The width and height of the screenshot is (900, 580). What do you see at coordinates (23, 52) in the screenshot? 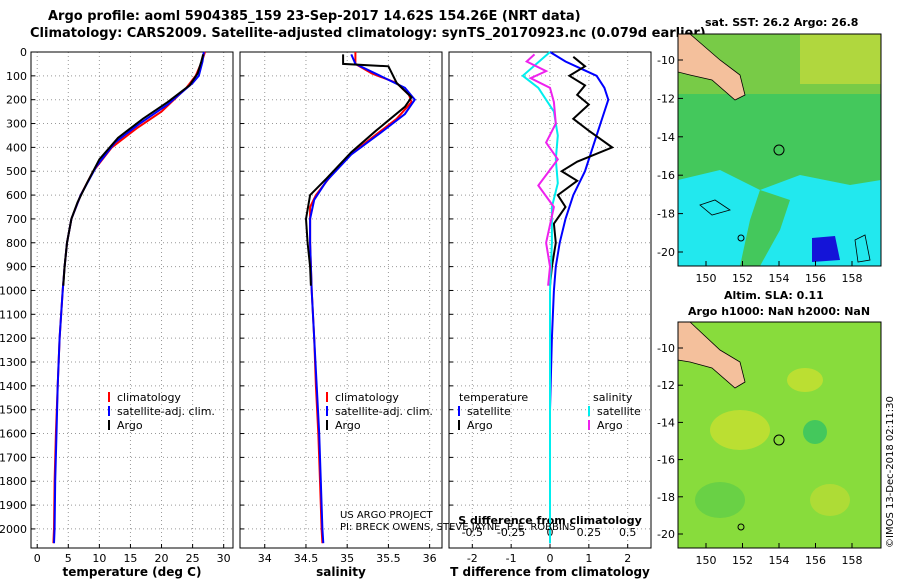
I see `y-tick-label: 0` at bounding box center [23, 52].